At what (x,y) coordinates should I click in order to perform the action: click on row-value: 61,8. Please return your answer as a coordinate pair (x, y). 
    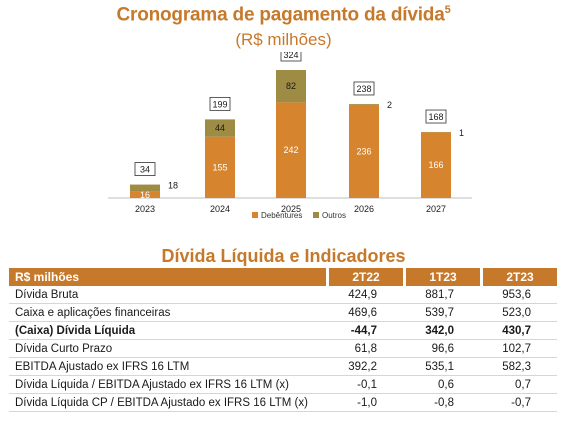
    Looking at the image, I should click on (364, 349).